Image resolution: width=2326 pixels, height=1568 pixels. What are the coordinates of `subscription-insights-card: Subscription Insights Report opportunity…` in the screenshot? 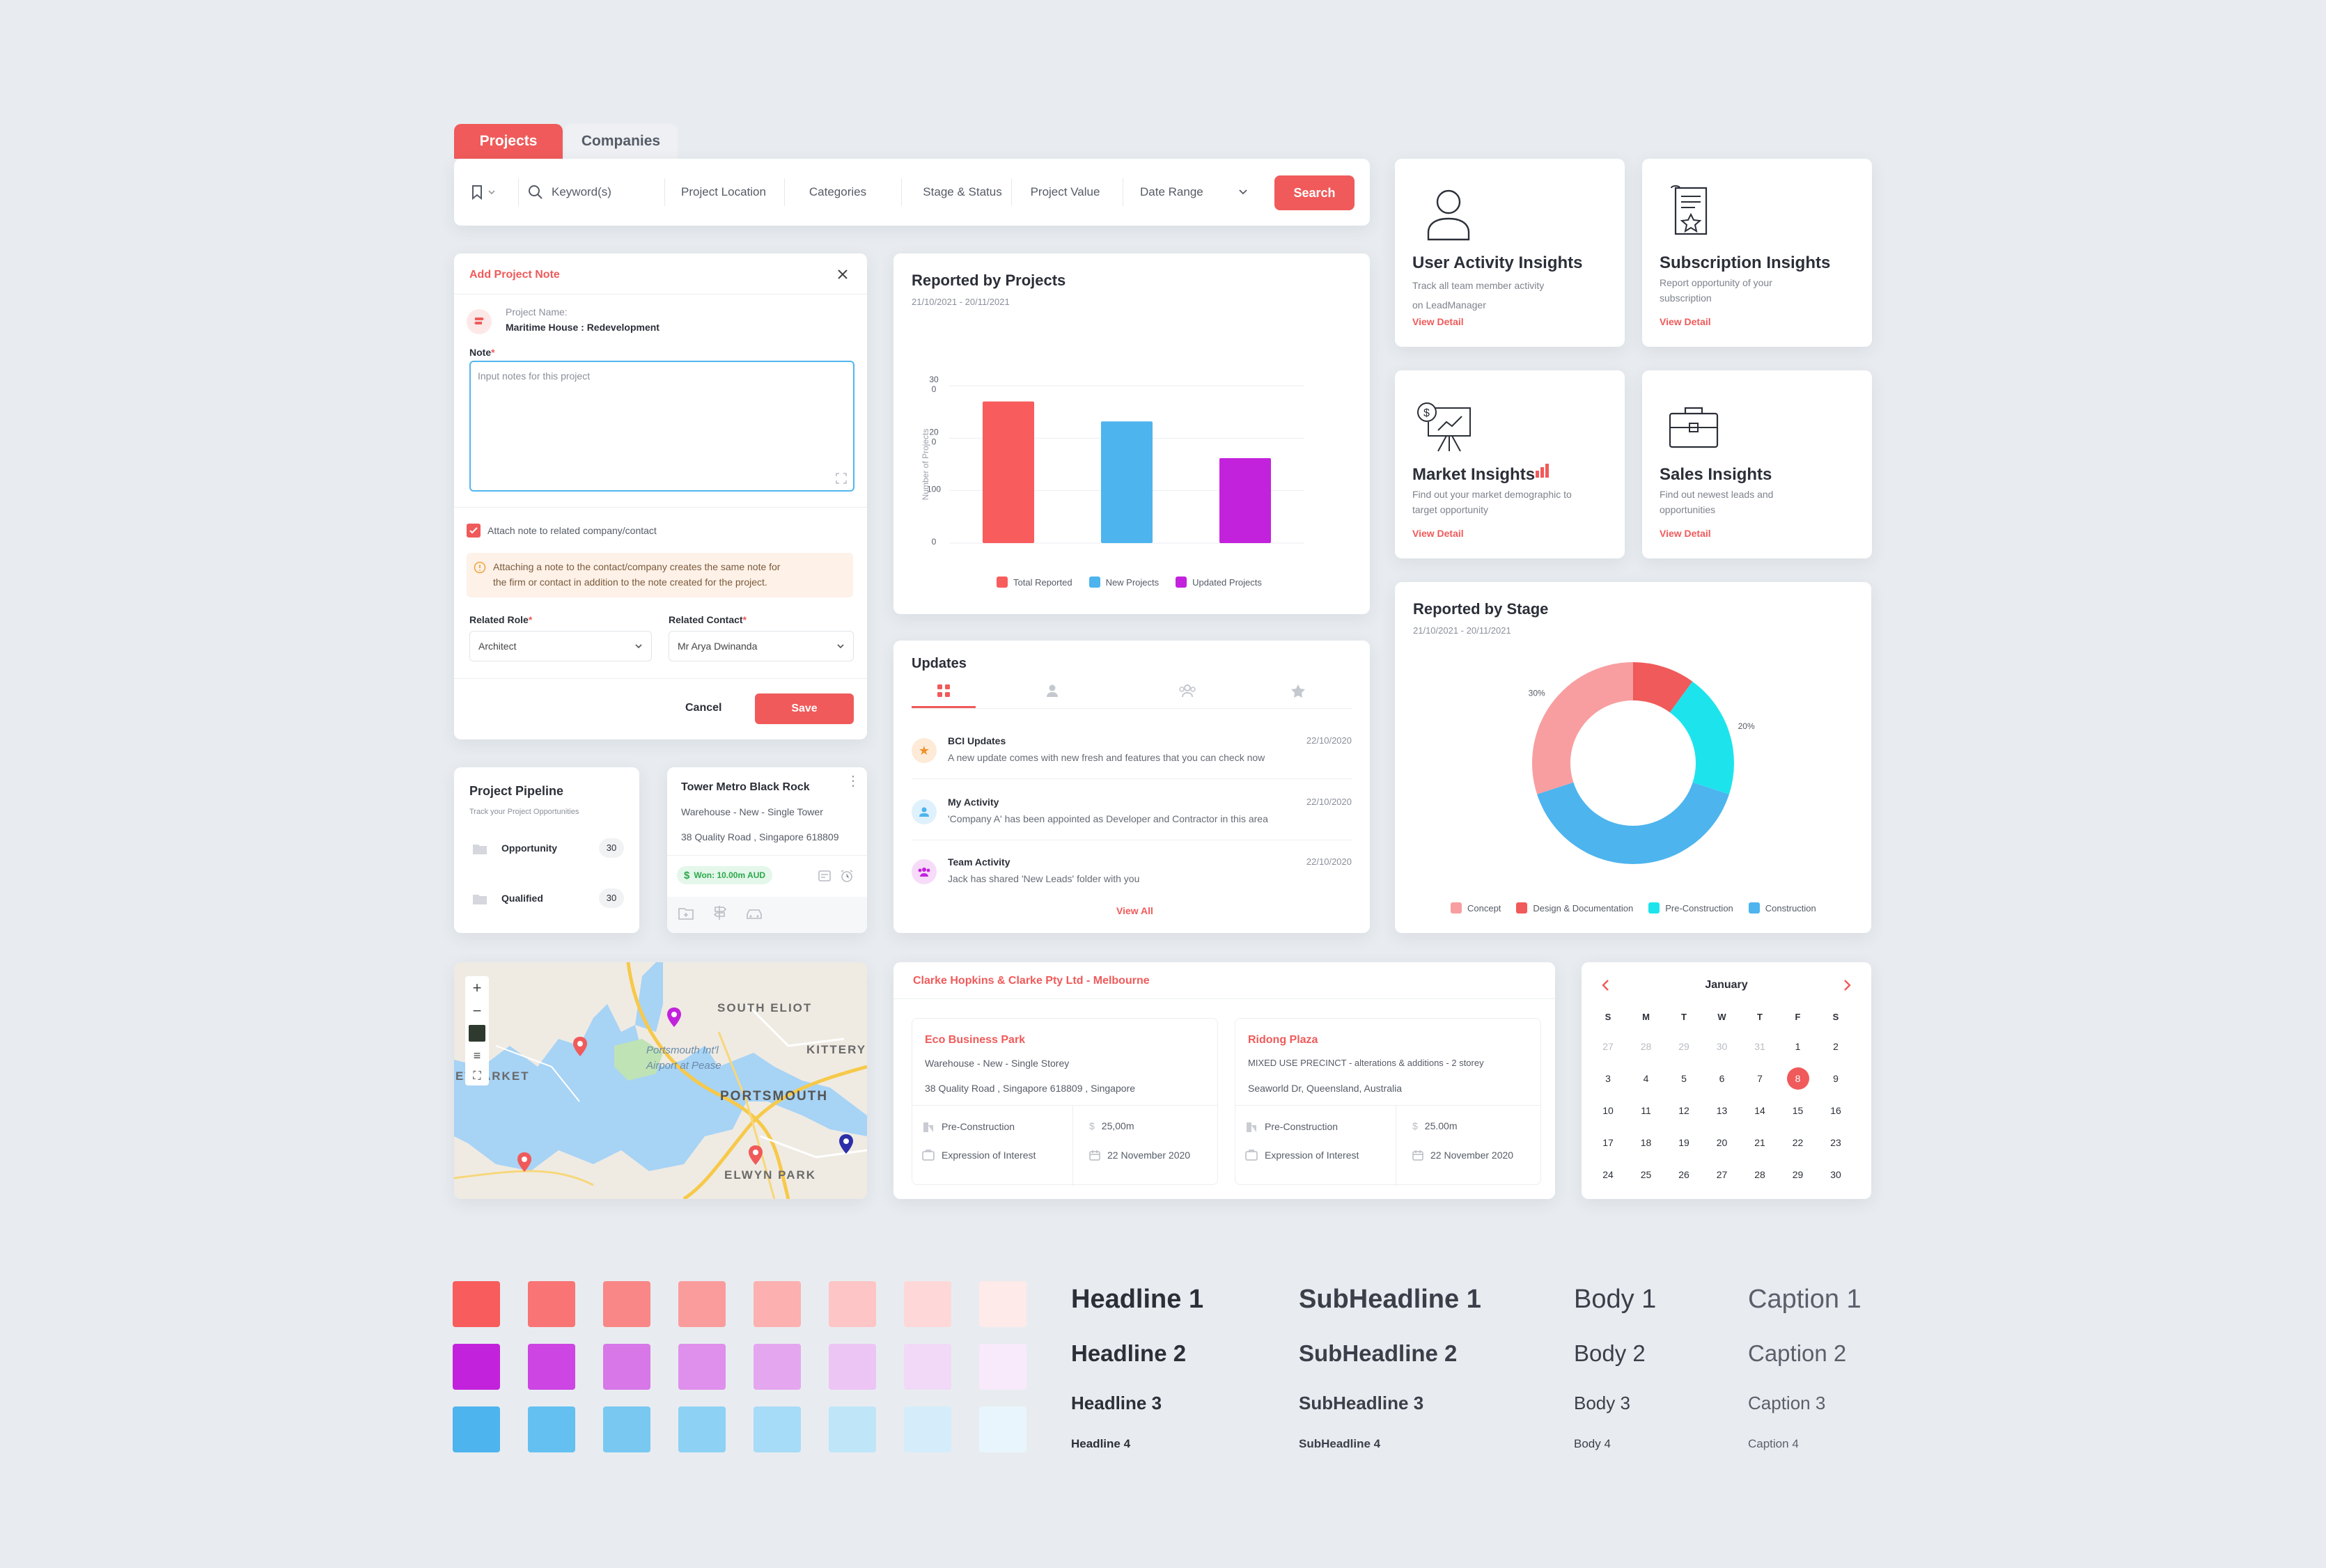 It's located at (1757, 253).